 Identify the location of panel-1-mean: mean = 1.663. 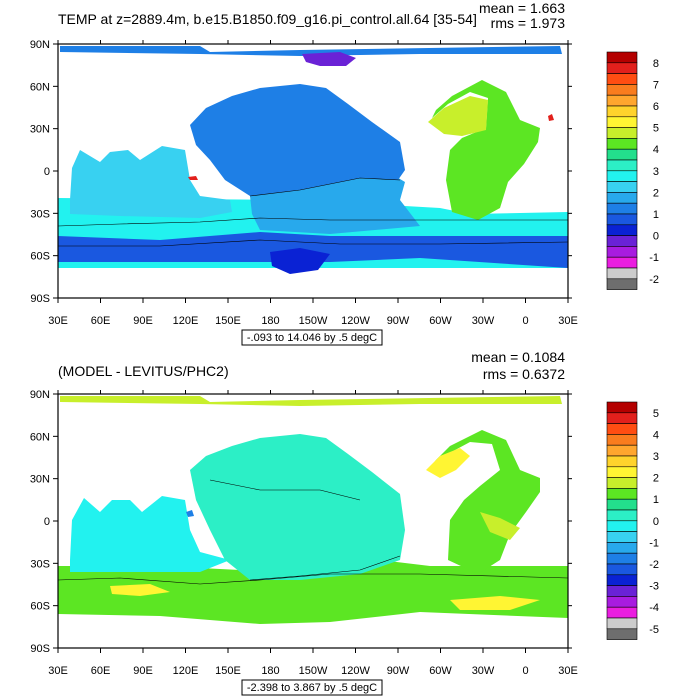
(522, 8).